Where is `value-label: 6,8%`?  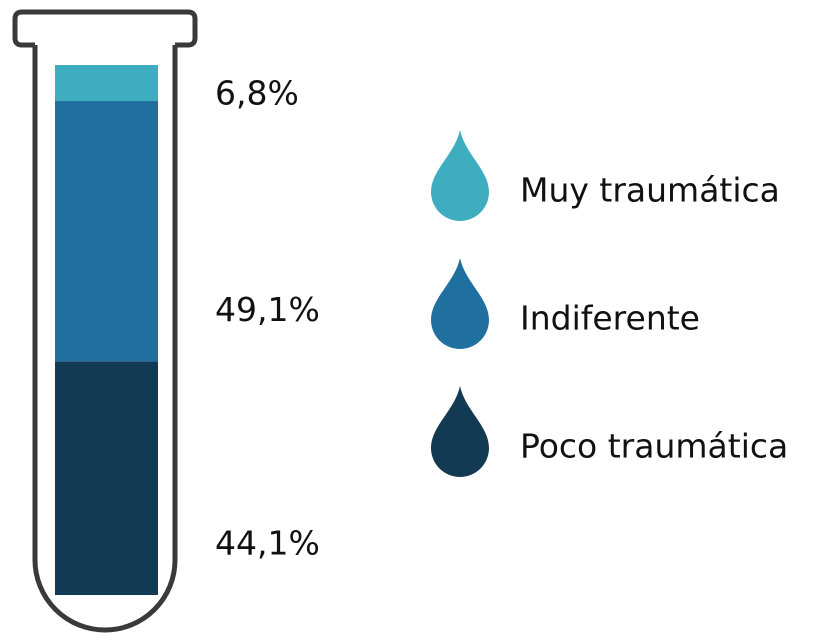
value-label: 6,8% is located at coordinates (257, 93).